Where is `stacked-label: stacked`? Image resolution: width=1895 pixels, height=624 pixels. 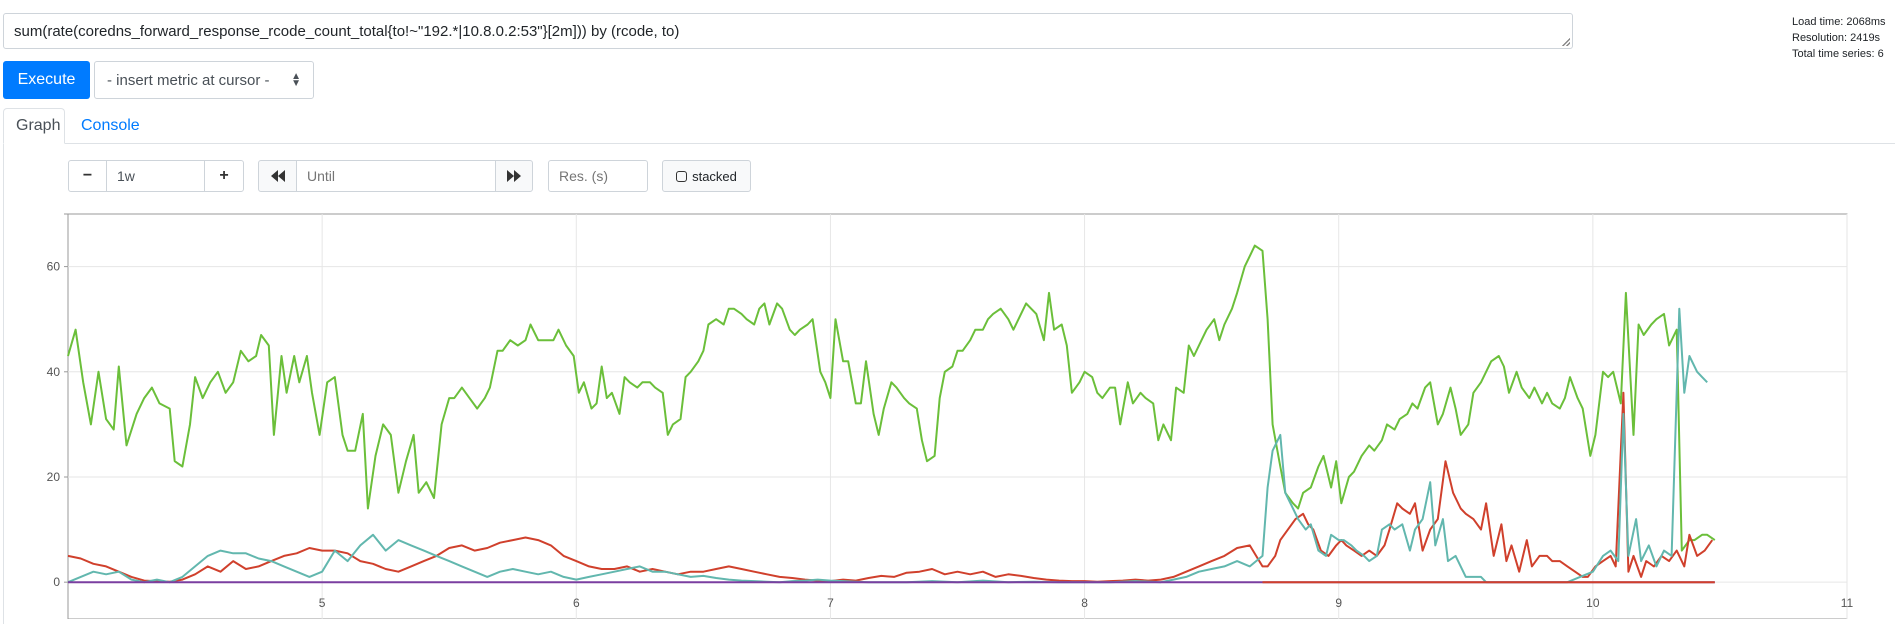
stacked-label: stacked is located at coordinates (714, 176).